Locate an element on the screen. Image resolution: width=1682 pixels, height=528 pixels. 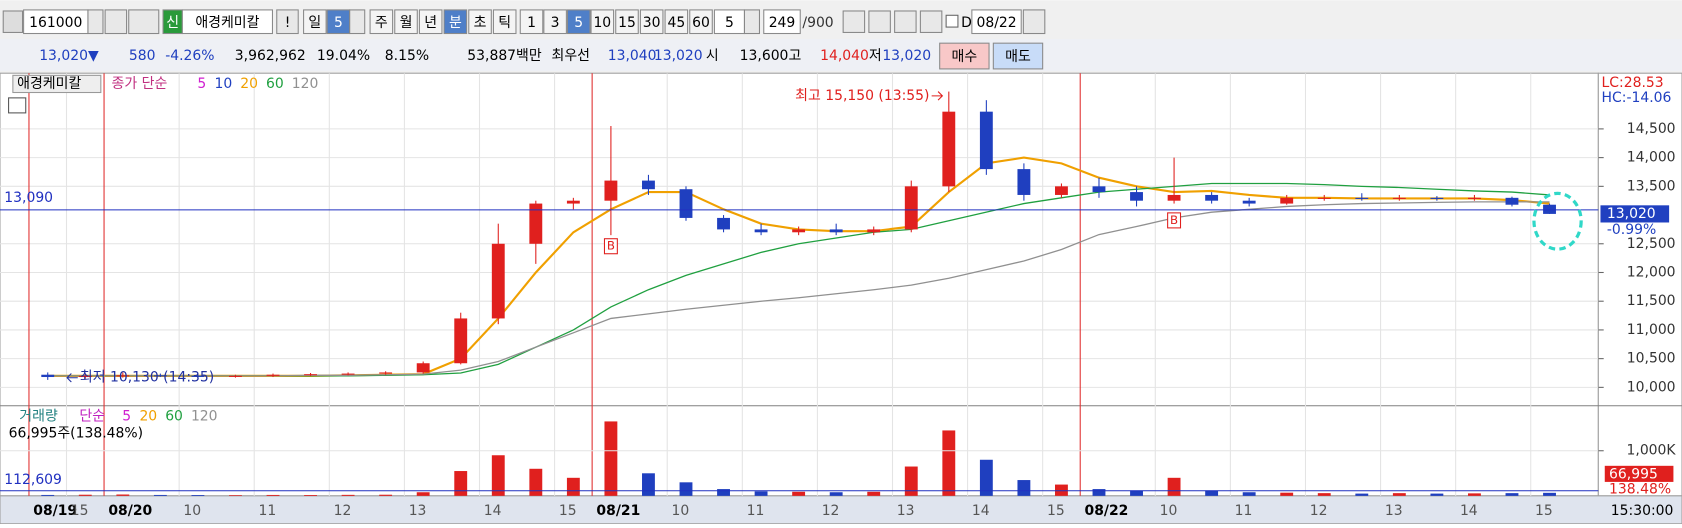
speaker-icon is located at coordinates (144, 22).